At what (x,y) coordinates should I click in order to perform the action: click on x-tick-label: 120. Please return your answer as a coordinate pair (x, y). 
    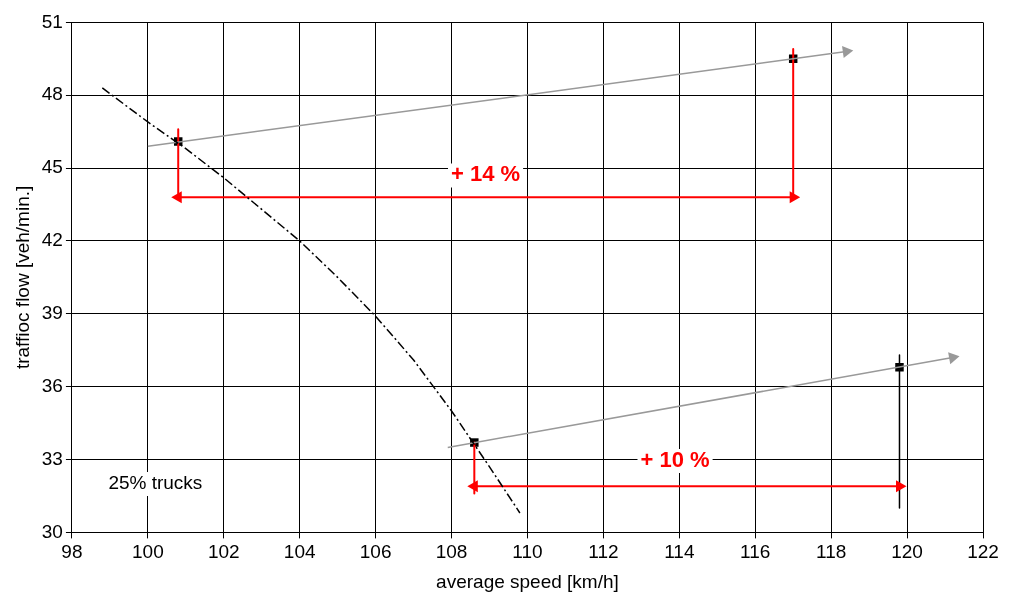
    Looking at the image, I should click on (907, 552).